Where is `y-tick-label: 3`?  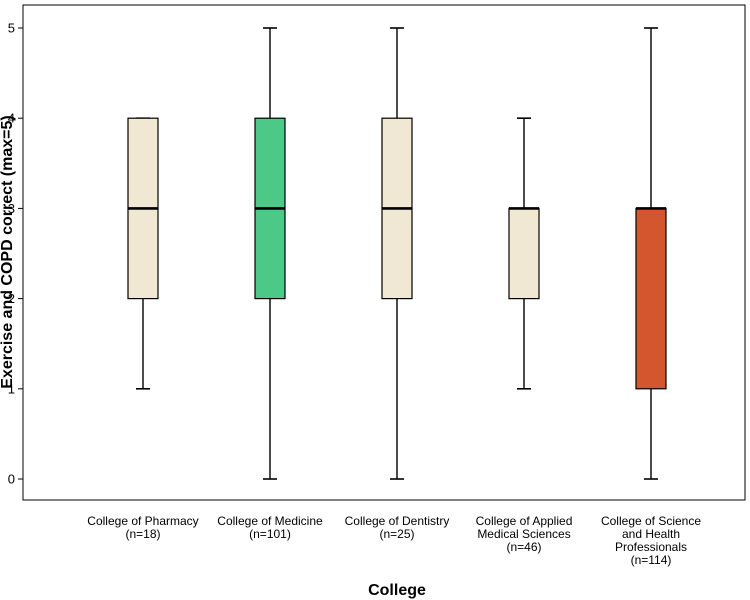 y-tick-label: 3 is located at coordinates (11, 208).